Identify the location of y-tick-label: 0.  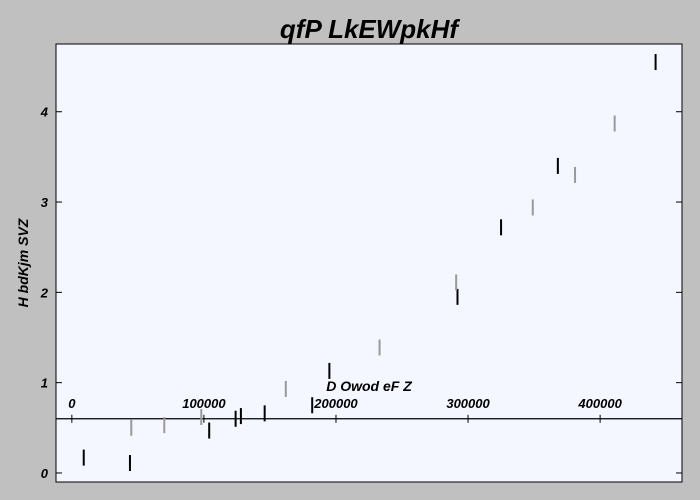
(45, 473).